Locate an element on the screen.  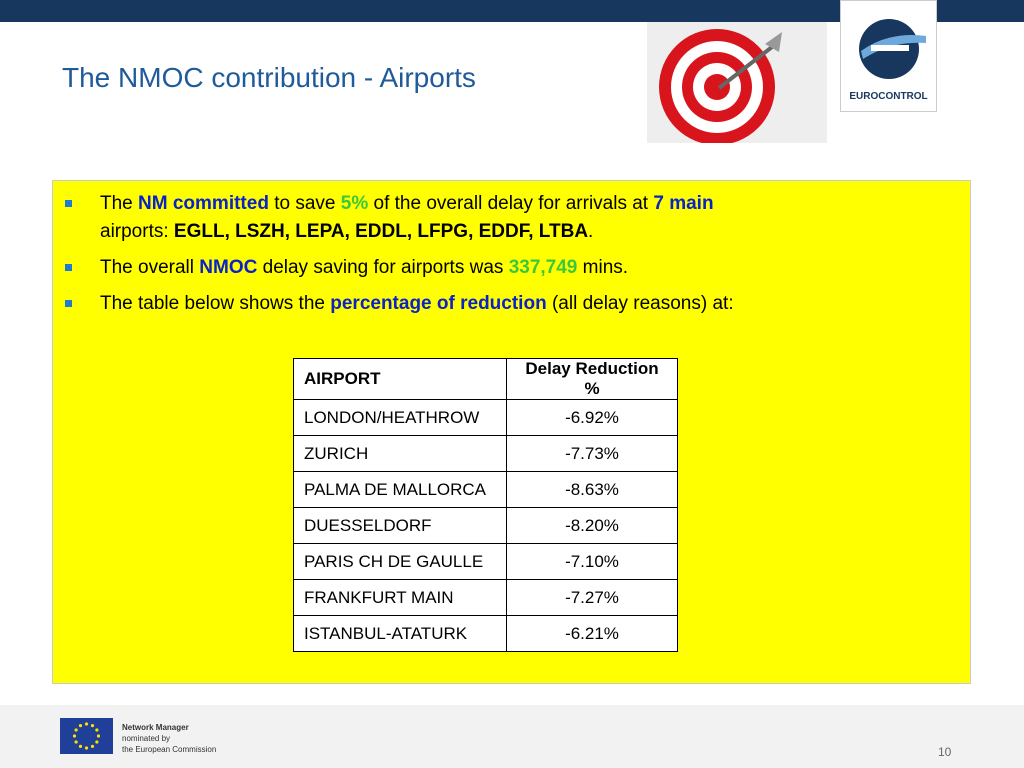
table-row: PARIS CH DE GAULLE -7.10% is located at coordinates (485, 561).